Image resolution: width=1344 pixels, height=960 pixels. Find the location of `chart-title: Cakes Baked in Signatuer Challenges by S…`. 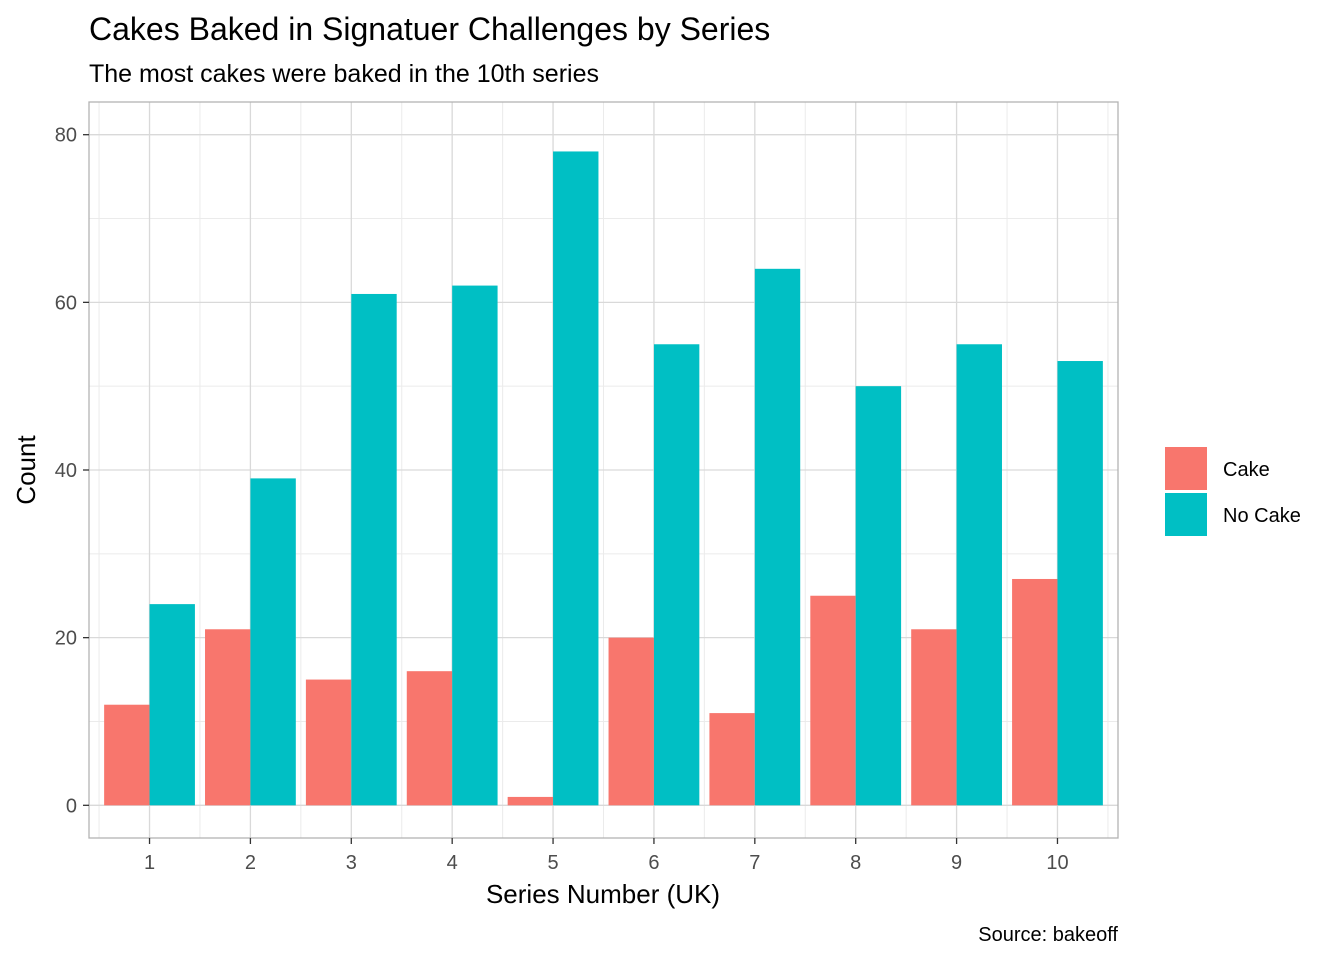

chart-title: Cakes Baked in Signatuer Challenges by S… is located at coordinates (429, 29).